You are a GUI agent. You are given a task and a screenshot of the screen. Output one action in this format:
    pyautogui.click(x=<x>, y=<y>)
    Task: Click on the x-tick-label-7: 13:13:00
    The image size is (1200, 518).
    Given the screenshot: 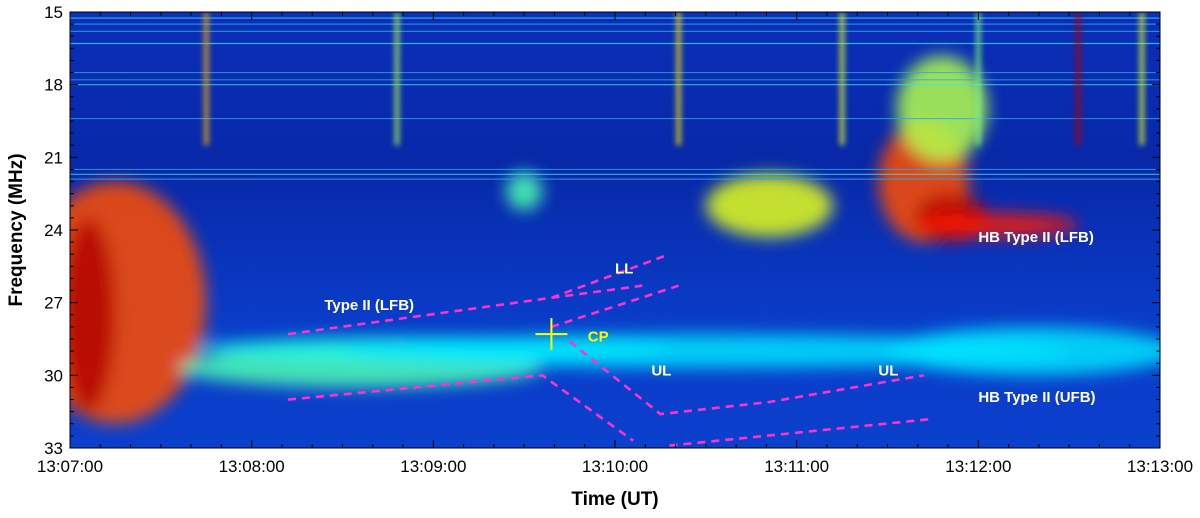 What is the action you would take?
    pyautogui.click(x=1160, y=466)
    